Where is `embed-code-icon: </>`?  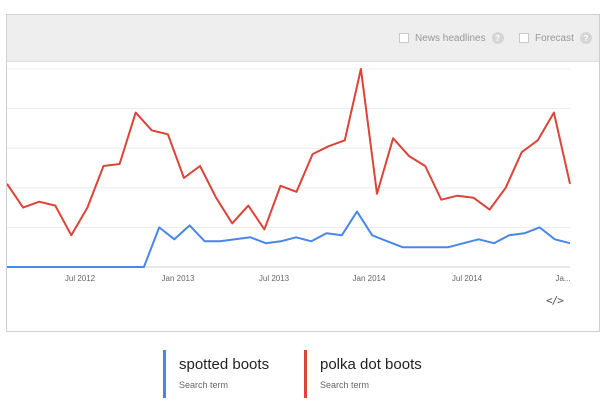 embed-code-icon: </> is located at coordinates (555, 300).